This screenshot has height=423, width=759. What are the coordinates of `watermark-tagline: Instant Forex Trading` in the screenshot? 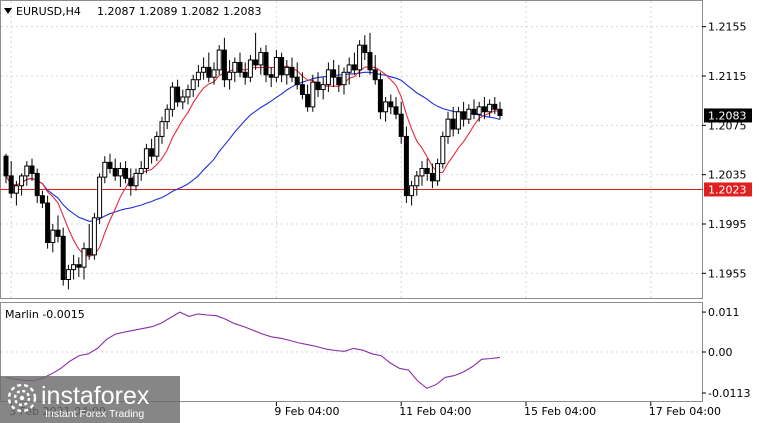 It's located at (94, 414).